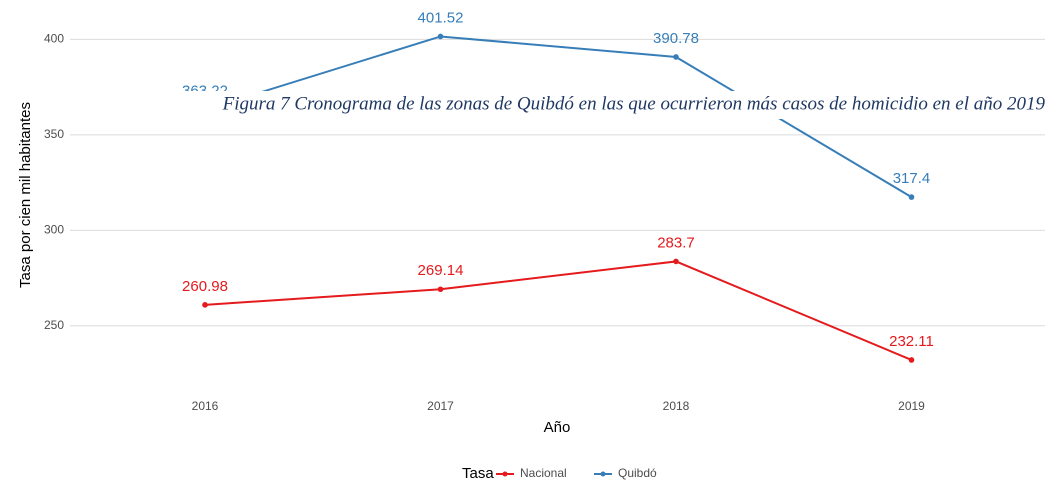  Describe the element at coordinates (676, 242) in the screenshot. I see `data-label: 283.7` at that location.